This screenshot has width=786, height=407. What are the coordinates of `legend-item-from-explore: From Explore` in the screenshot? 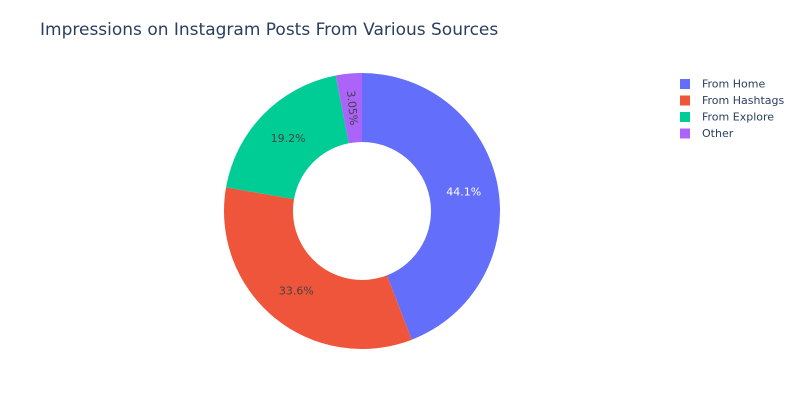 It's located at (727, 117).